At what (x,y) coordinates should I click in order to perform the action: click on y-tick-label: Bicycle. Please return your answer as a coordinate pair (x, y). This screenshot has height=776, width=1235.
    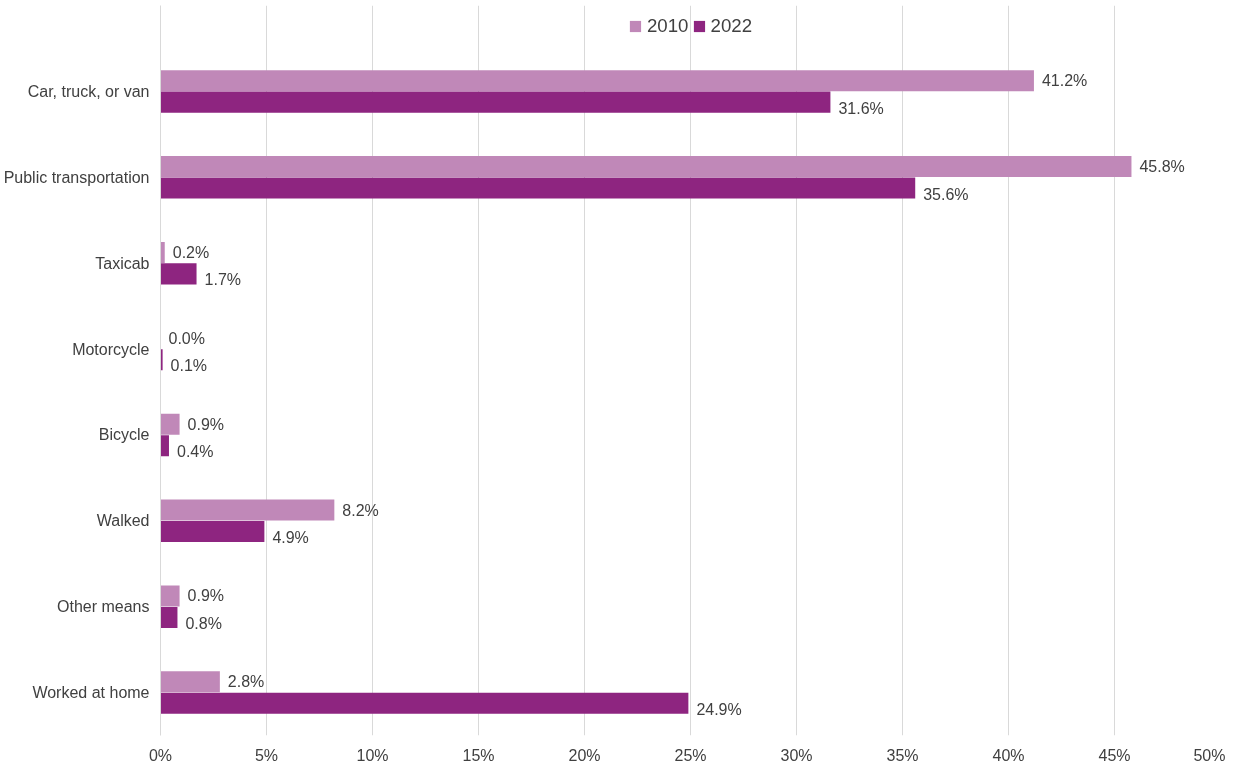
    Looking at the image, I should click on (124, 435).